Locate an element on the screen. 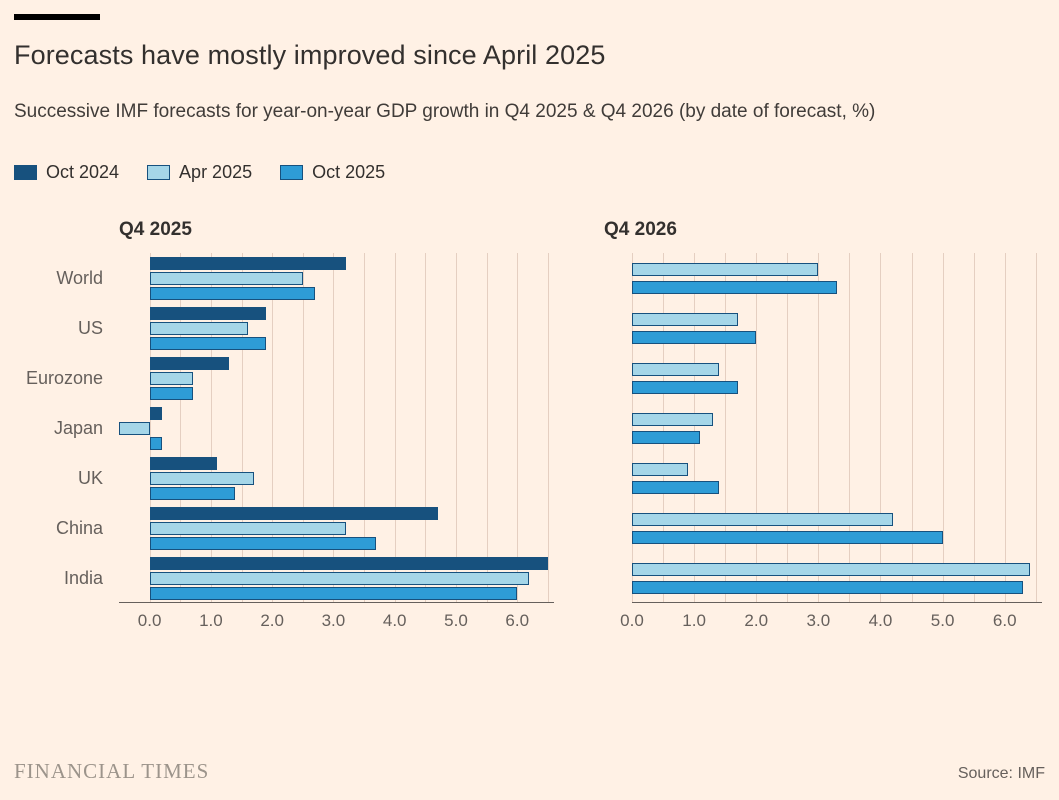 This screenshot has width=1059, height=800. legend-label: Oct 2025 is located at coordinates (349, 172).